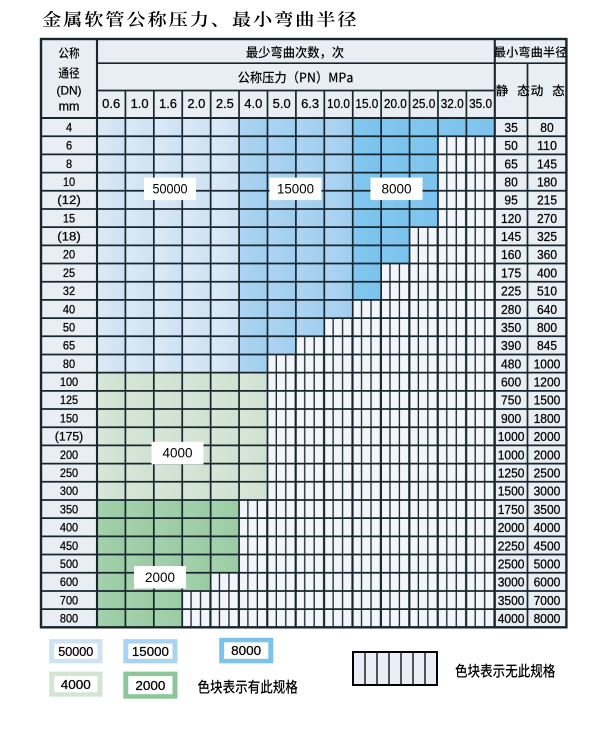  What do you see at coordinates (69, 237) in the screenshot?
I see `svg-text: (18)` at bounding box center [69, 237].